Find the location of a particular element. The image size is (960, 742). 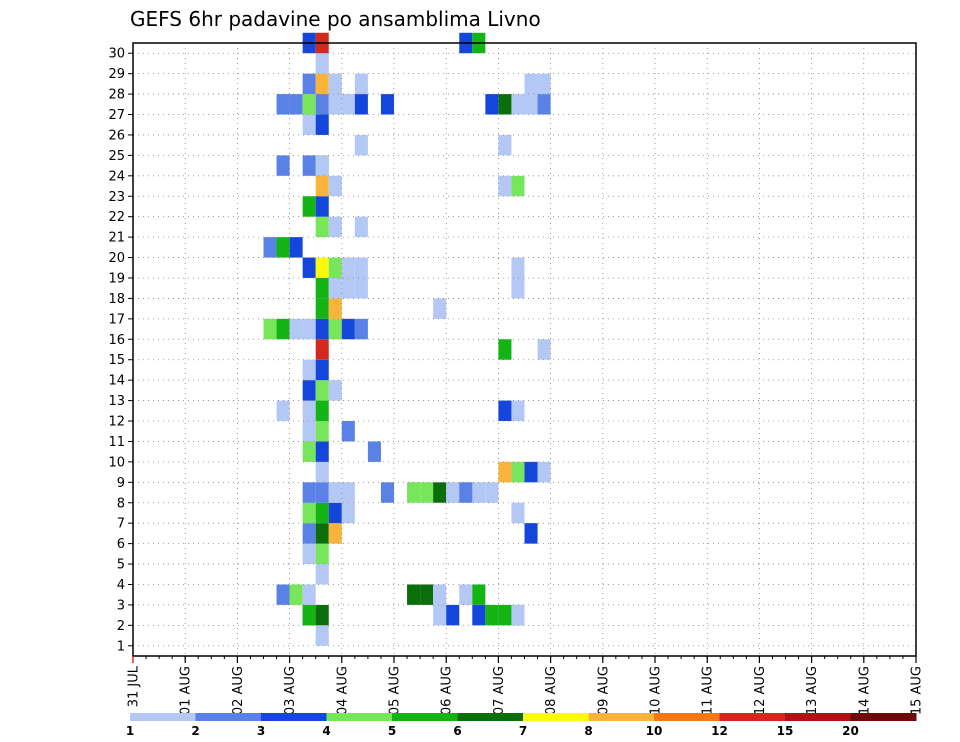

y-tick-label: 2 is located at coordinates (121, 626).